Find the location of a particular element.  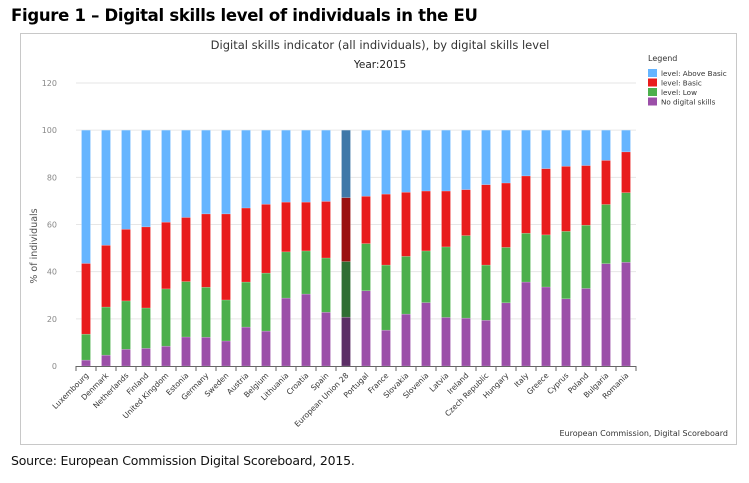

legend-item-label: level: Basic is located at coordinates (681, 83).